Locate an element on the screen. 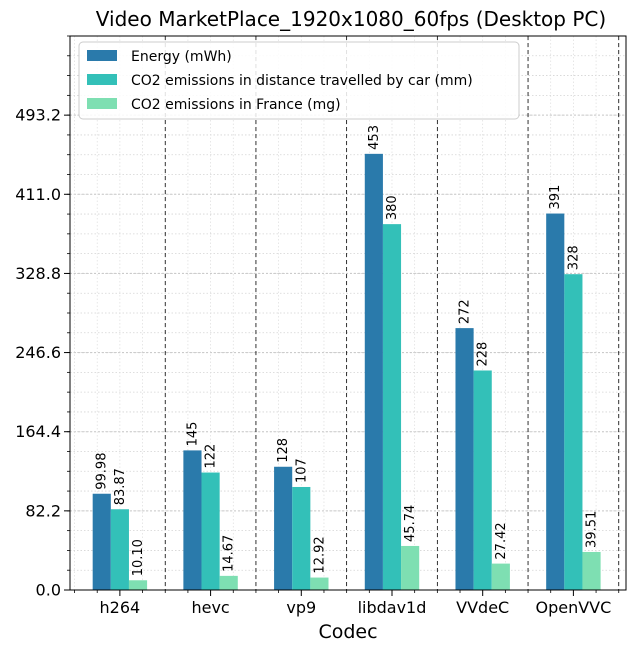 The height and width of the screenshot is (656, 644). x-axis-label: Codec is located at coordinates (347, 632).